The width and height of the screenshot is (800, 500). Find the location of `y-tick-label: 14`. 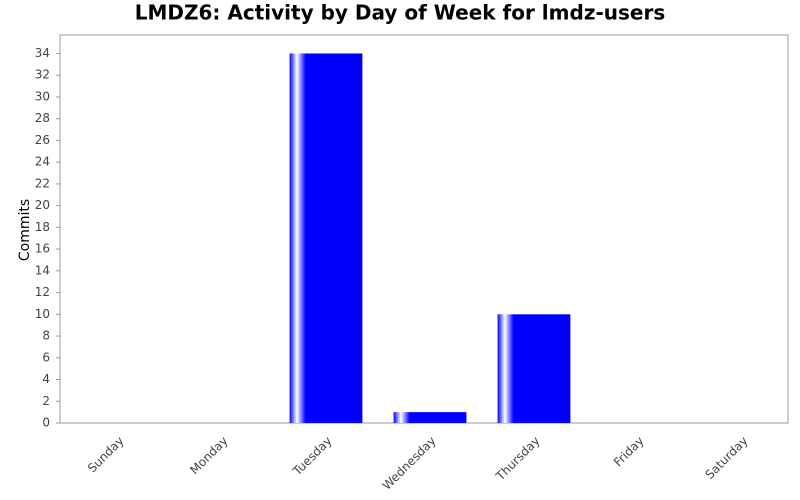

y-tick-label: 14 is located at coordinates (42, 270).